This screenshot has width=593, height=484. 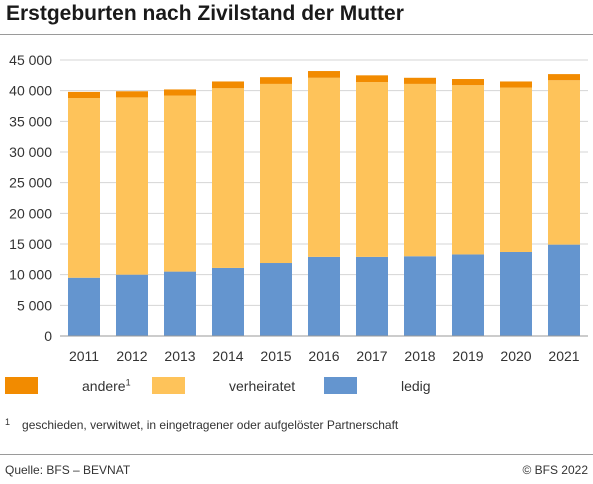 I want to click on footnote-mark: 1, so click(x=8, y=422).